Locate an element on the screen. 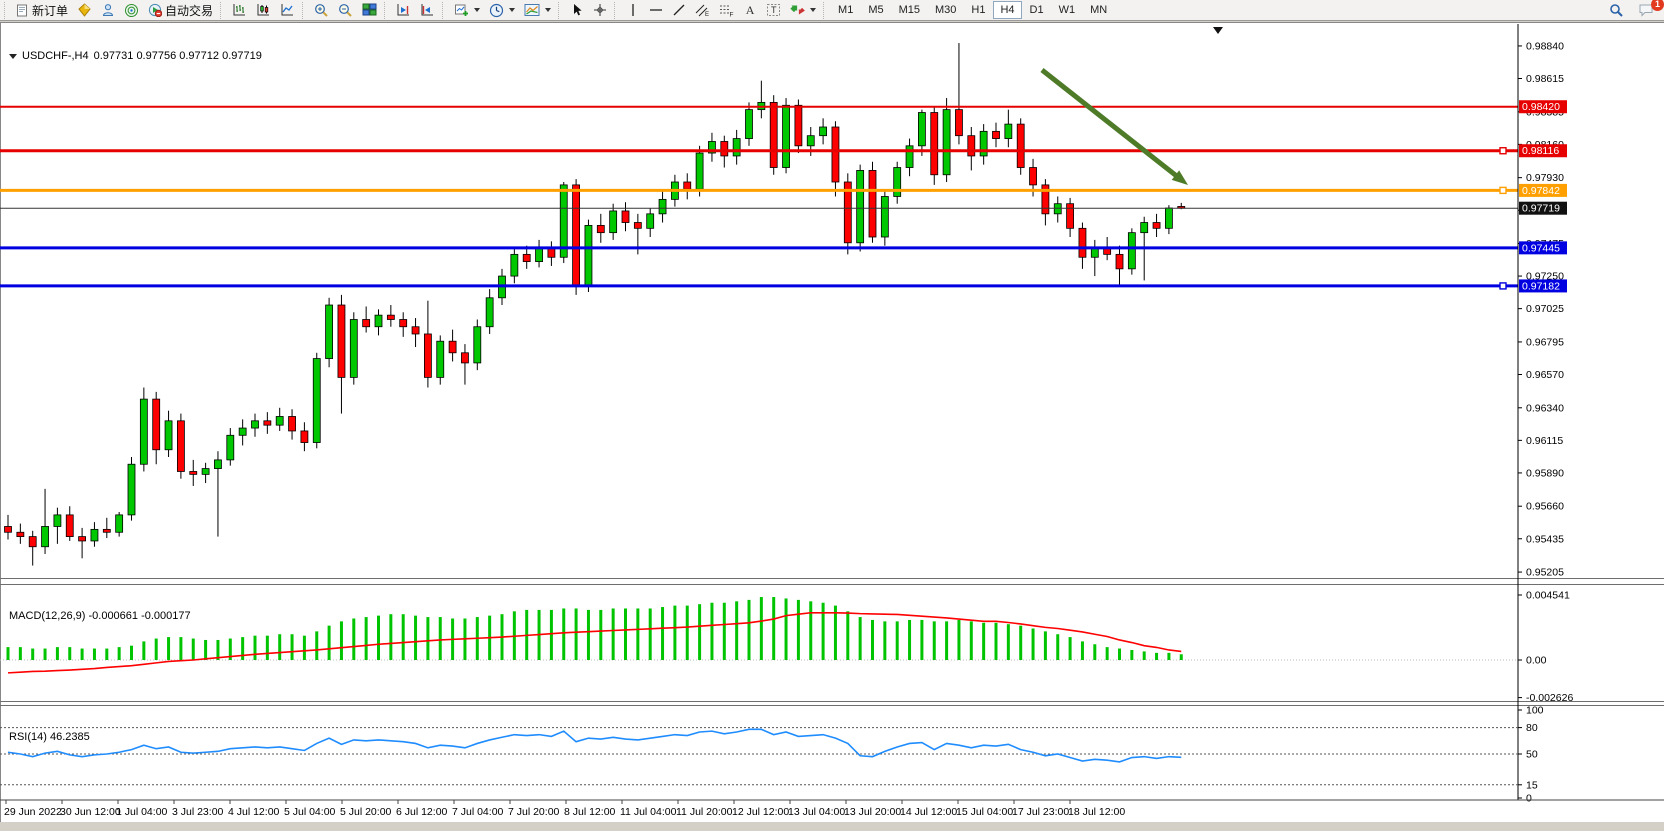  trendline-icon is located at coordinates (679, 10).